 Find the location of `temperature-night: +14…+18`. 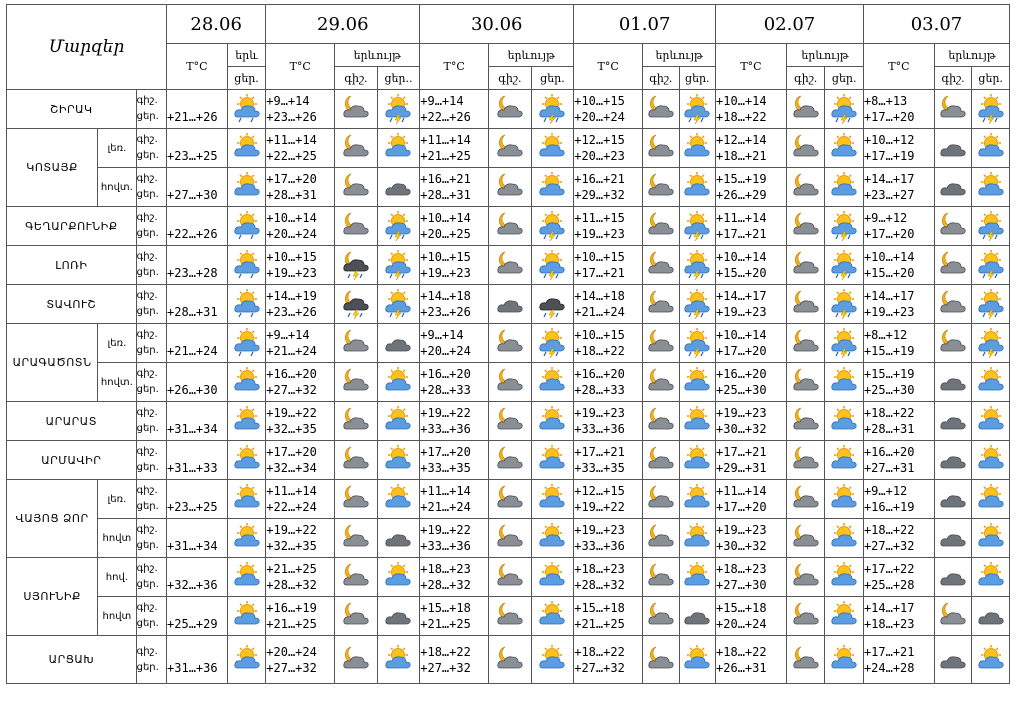

temperature-night: +14…+18 is located at coordinates (599, 296).